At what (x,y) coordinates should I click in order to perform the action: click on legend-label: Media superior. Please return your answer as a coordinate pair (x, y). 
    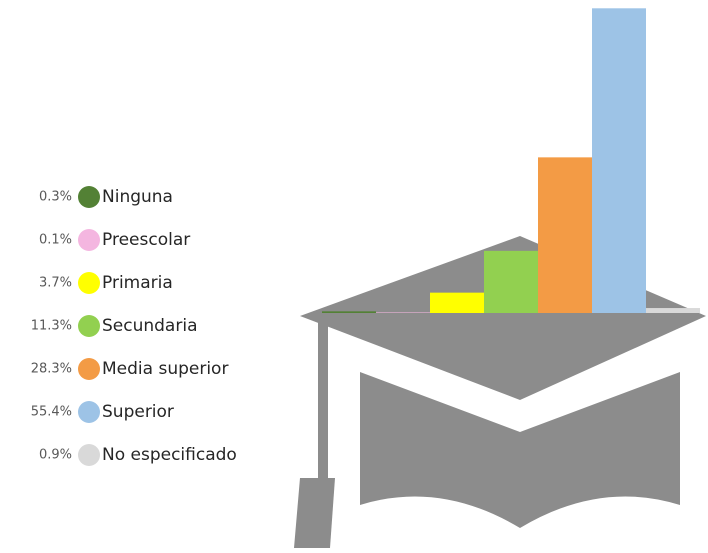
    Looking at the image, I should click on (165, 369).